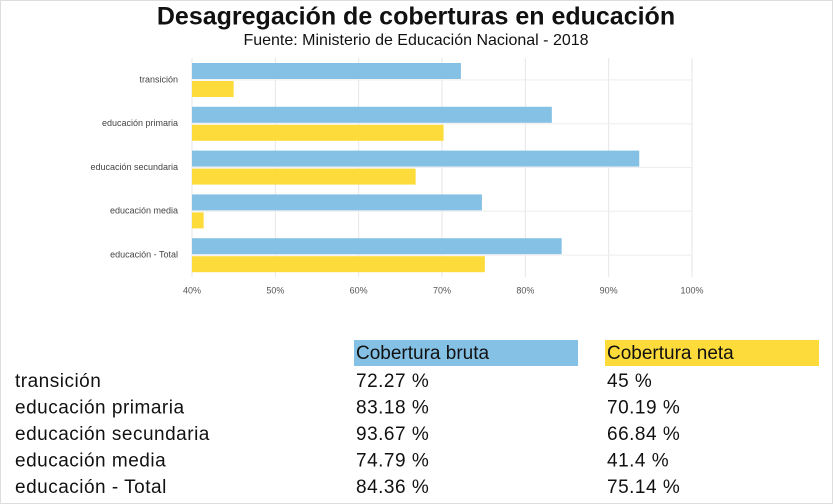  What do you see at coordinates (416, 17) in the screenshot?
I see `chart-title: Desagregación de coberturas en educación` at bounding box center [416, 17].